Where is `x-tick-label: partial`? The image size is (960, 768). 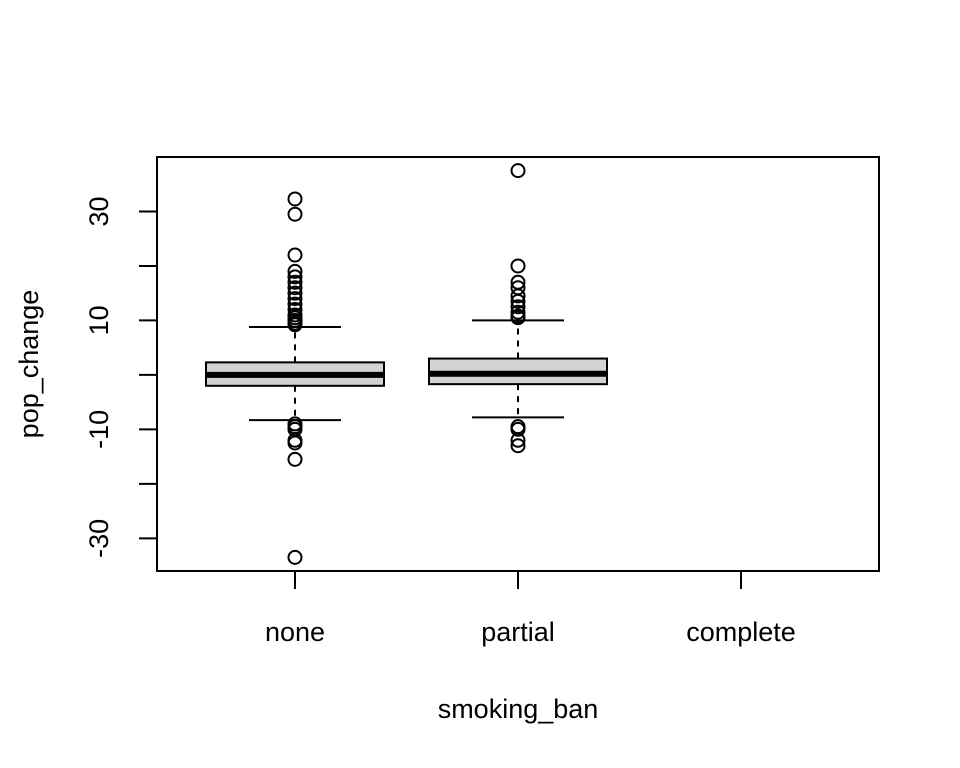
x-tick-label: partial is located at coordinates (518, 632).